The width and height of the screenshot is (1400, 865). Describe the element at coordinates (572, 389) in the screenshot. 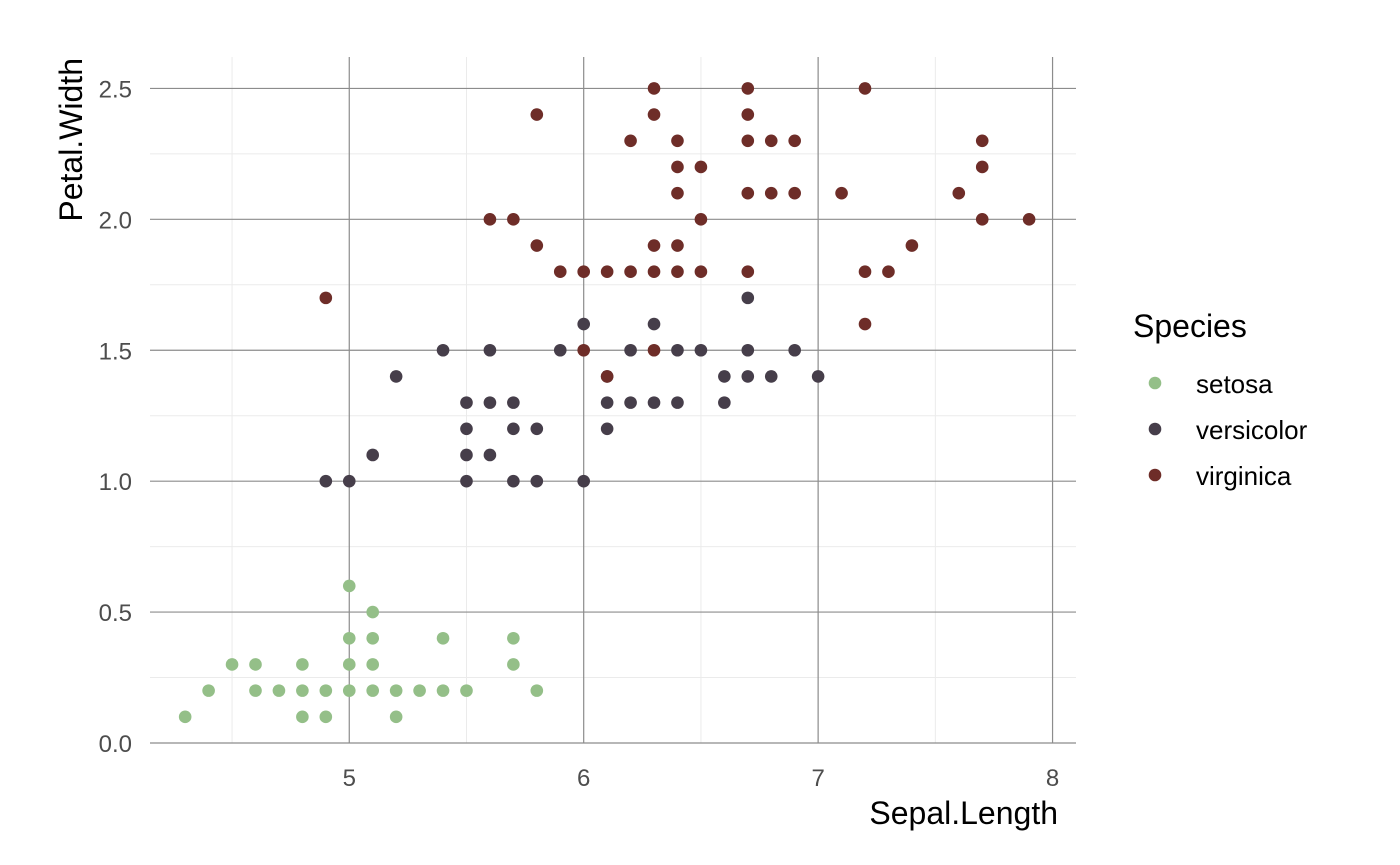

I see `series-versicolor` at that location.